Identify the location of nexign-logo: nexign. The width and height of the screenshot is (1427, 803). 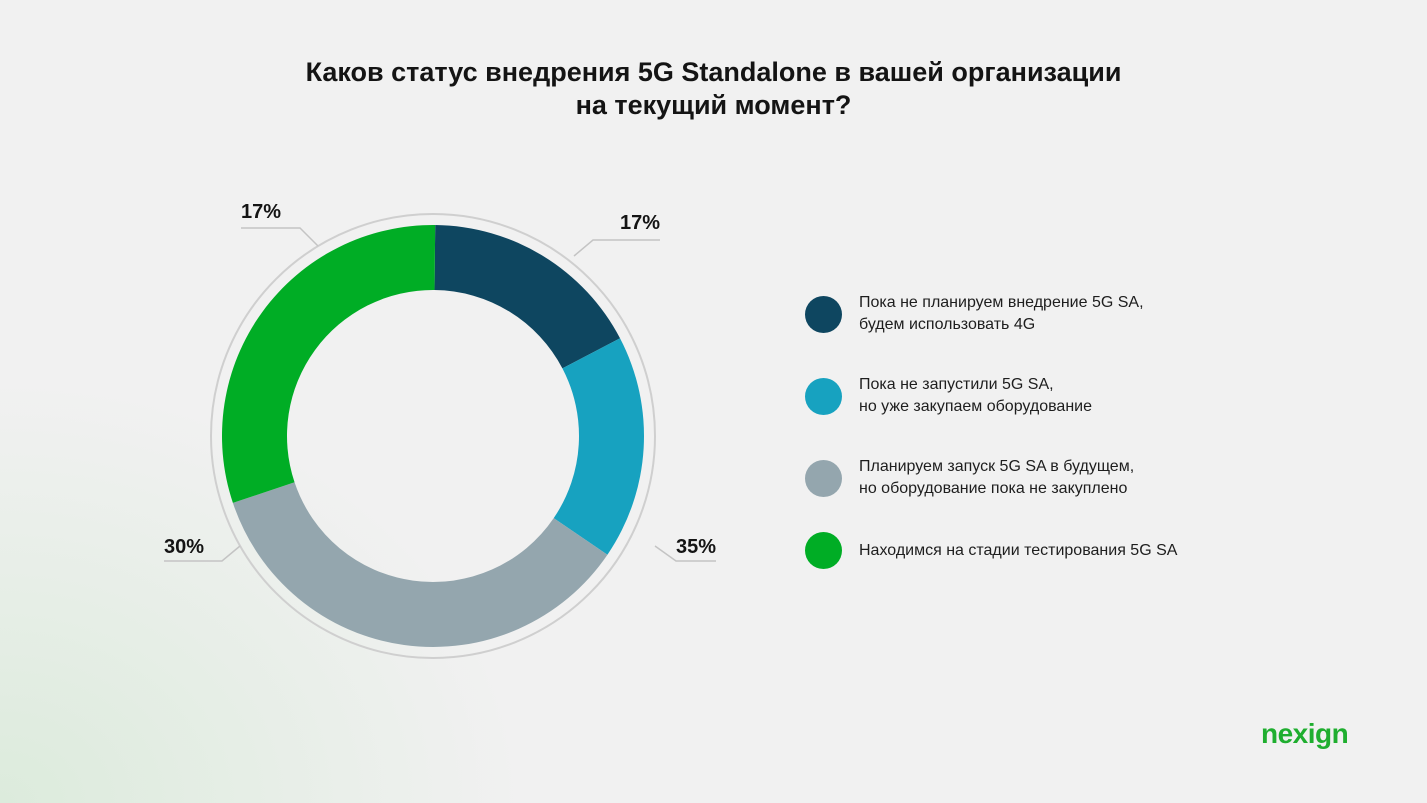
(1305, 733).